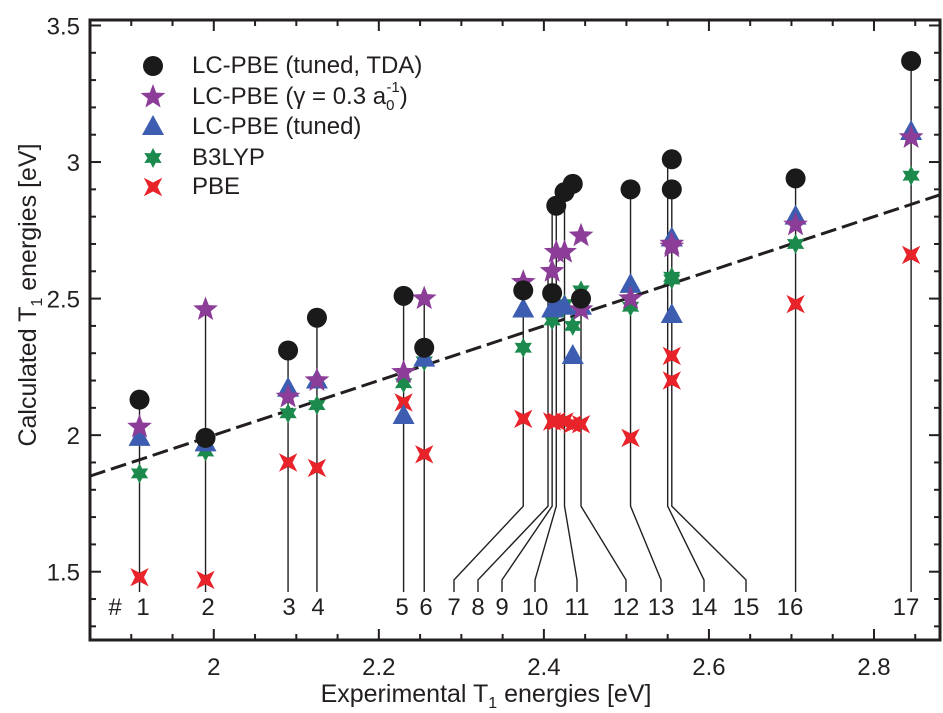  I want to click on legend-item-lc-pbe-tuned-tda: LC-PBE (tuned, TDA), so click(282, 65).